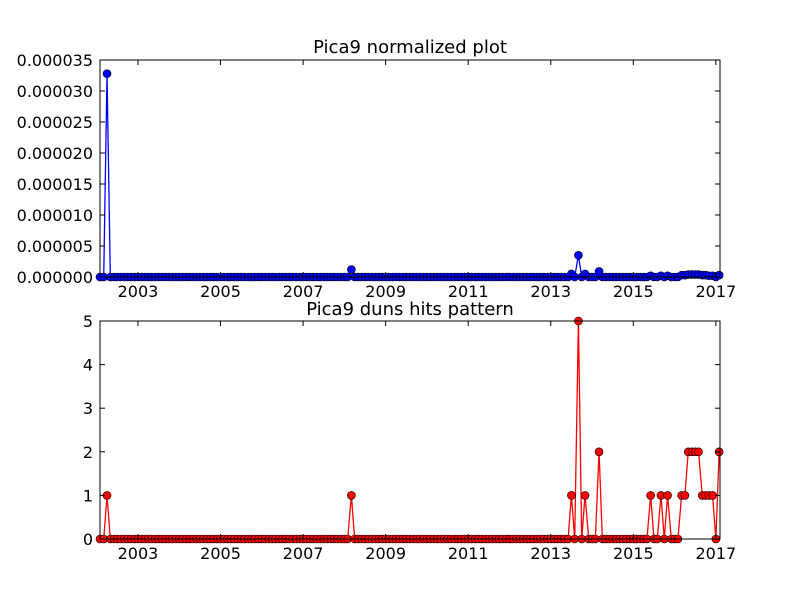 The width and height of the screenshot is (800, 600). What do you see at coordinates (55, 60) in the screenshot?
I see `top-y-tick-label-7: 0.000035` at bounding box center [55, 60].